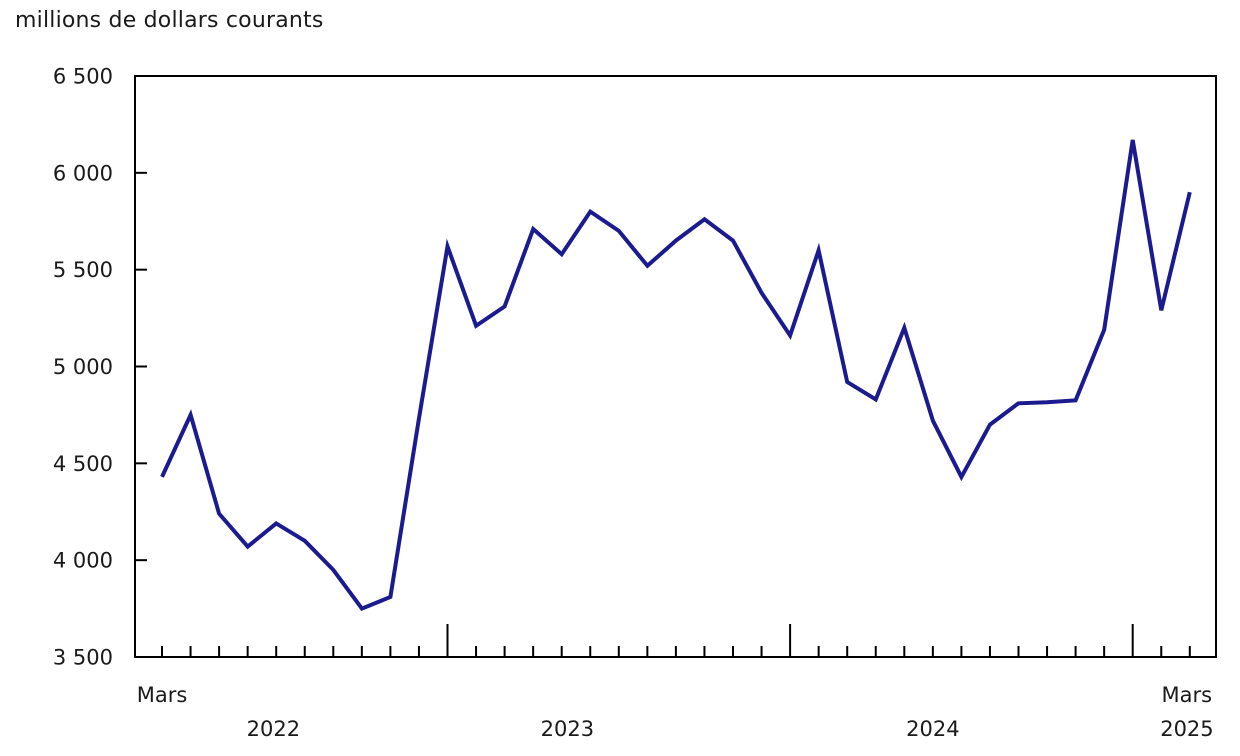 This screenshot has height=756, width=1240. I want to click on x-axis-end-month-label: Mars, so click(1187, 695).